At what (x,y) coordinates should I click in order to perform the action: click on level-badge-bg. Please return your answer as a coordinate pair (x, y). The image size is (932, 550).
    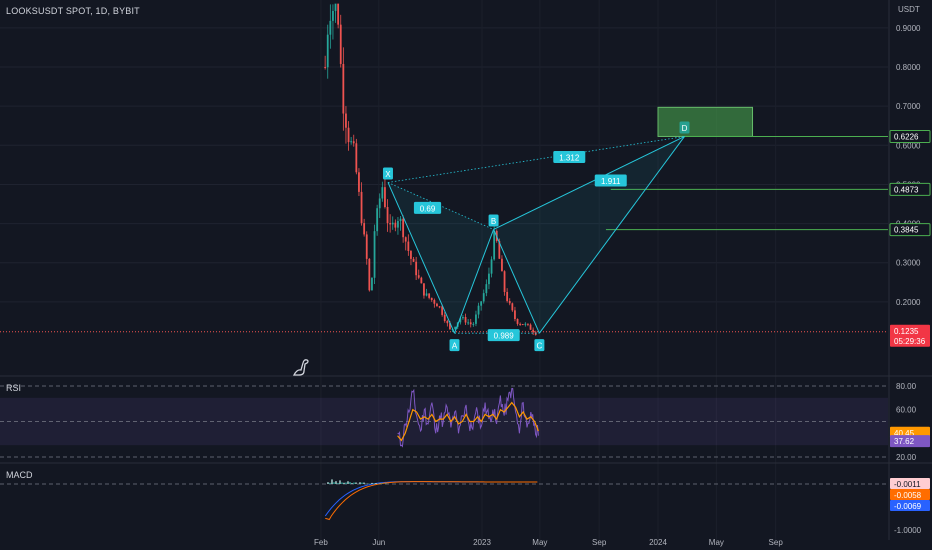
    Looking at the image, I should click on (910, 189).